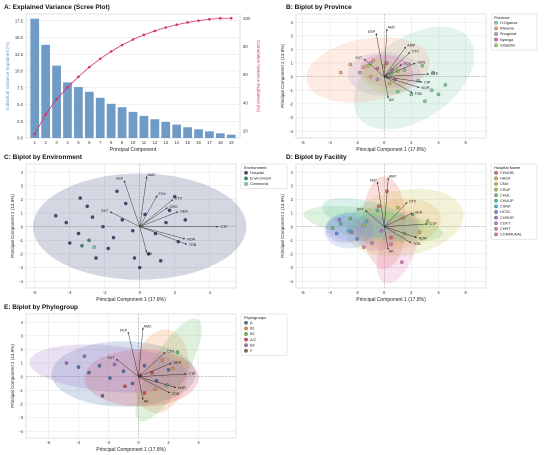  I want to click on x-tick-label: 11, so click(144, 142).